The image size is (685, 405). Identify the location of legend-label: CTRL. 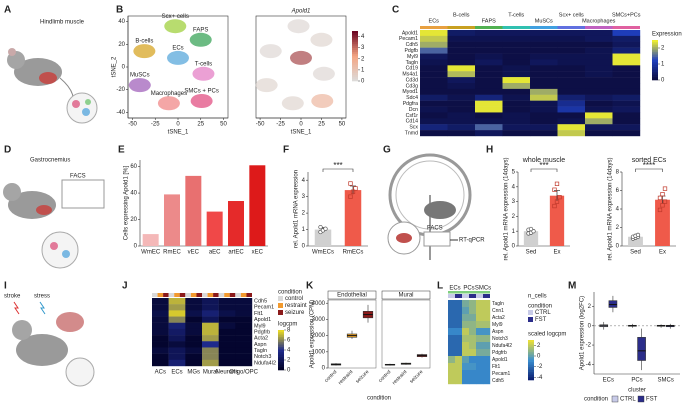
(628, 400).